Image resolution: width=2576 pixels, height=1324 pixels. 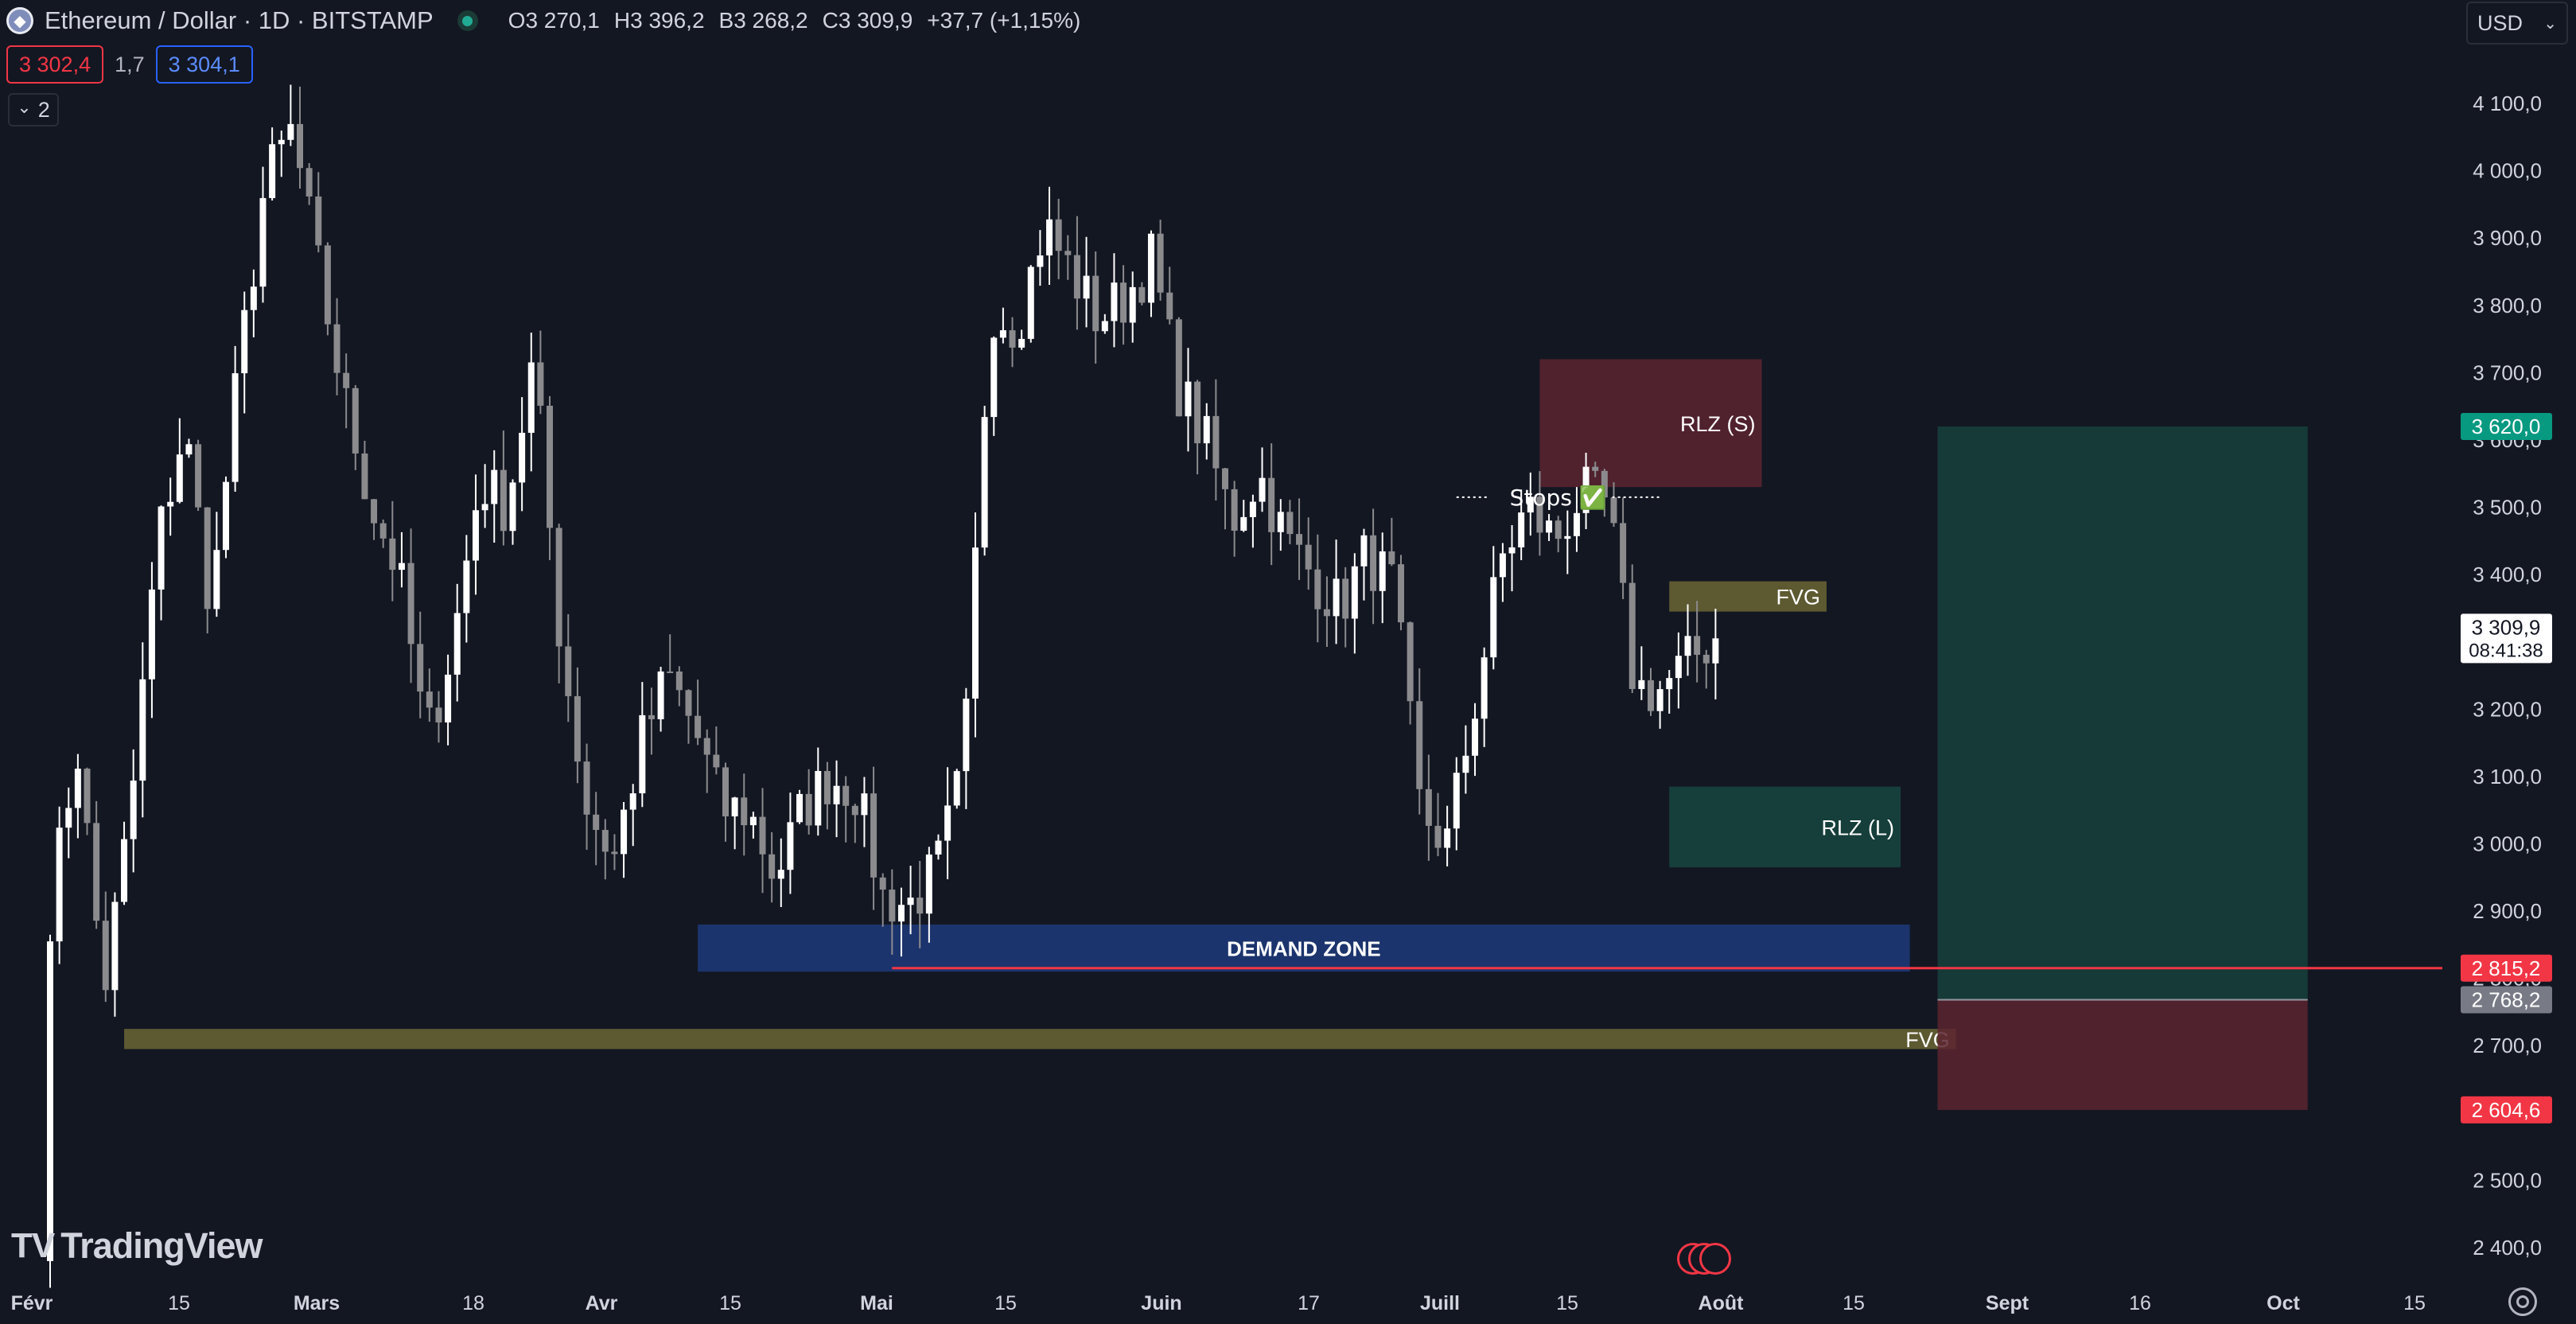 What do you see at coordinates (2517, 23) in the screenshot?
I see `currency-select: USD ⌄` at bounding box center [2517, 23].